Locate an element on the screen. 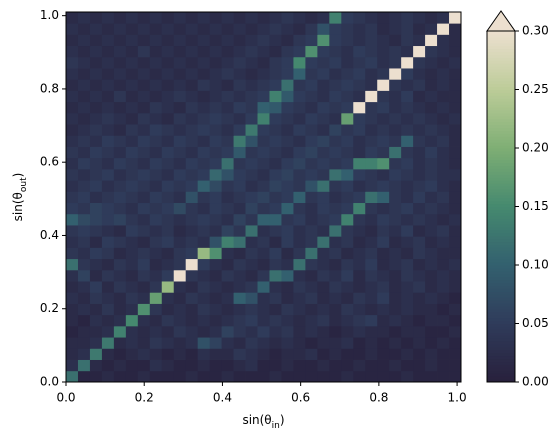 This screenshot has height=438, width=555. y-axis-label: sin(θout) is located at coordinates (20, 197).